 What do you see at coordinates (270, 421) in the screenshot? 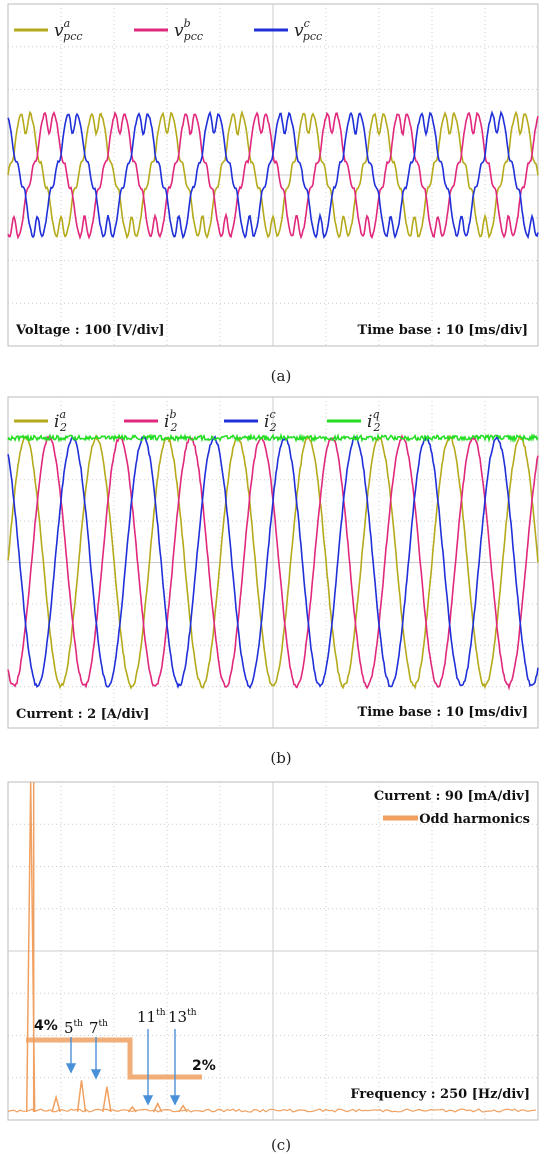
I see `legend-label-i2-c: ic 2` at bounding box center [270, 421].